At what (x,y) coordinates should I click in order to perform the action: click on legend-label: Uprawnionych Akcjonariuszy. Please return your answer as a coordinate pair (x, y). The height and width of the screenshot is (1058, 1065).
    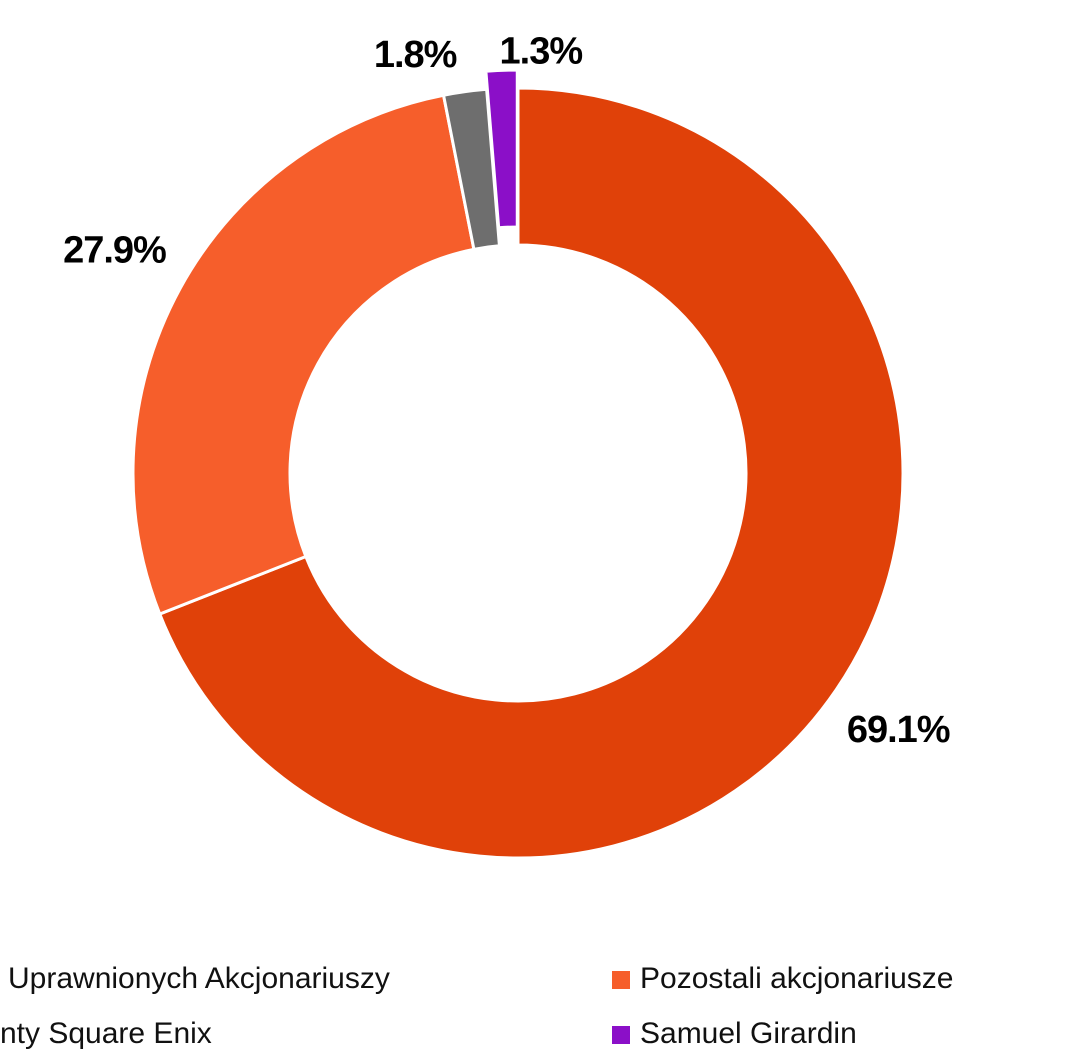
    Looking at the image, I should click on (199, 978).